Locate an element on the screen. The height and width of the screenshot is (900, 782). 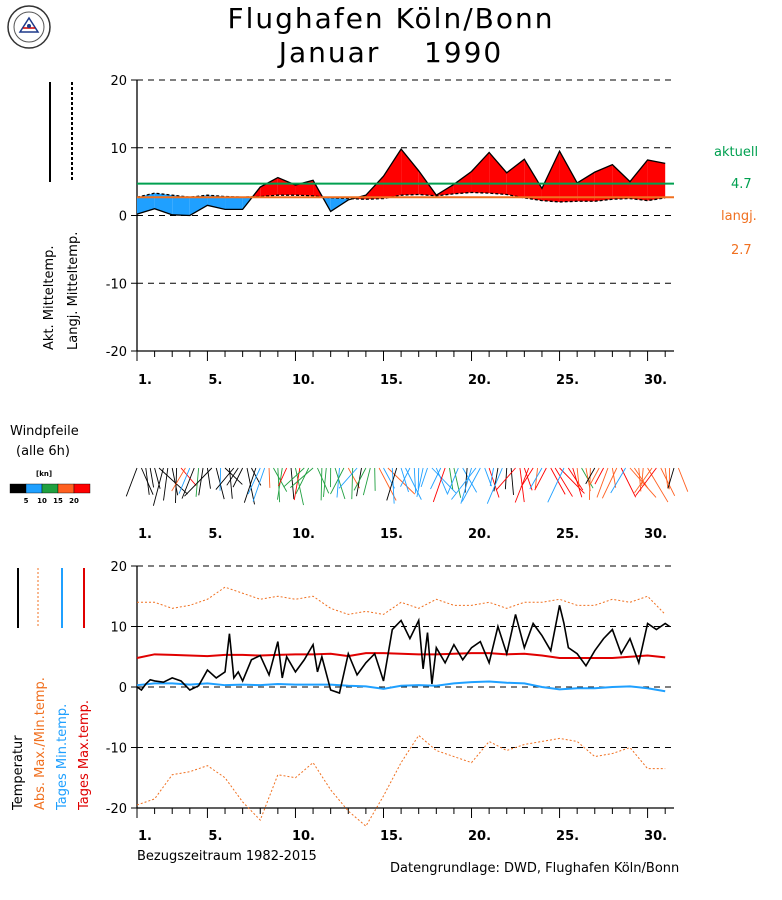
top-chart-xtick-label: 15. is located at coordinates (391, 380).